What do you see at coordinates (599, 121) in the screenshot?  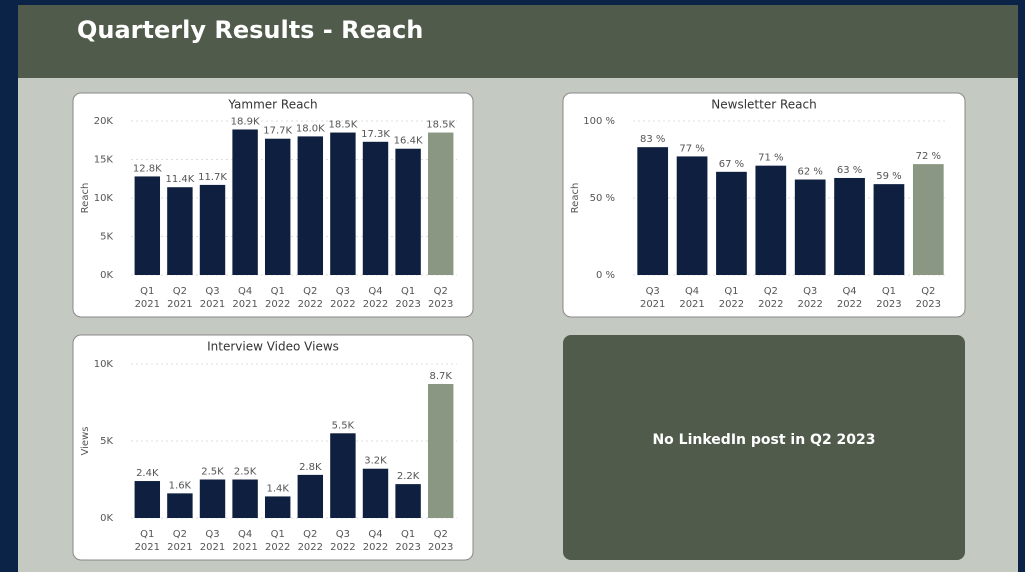 I see `y-tick-label: 100 %` at bounding box center [599, 121].